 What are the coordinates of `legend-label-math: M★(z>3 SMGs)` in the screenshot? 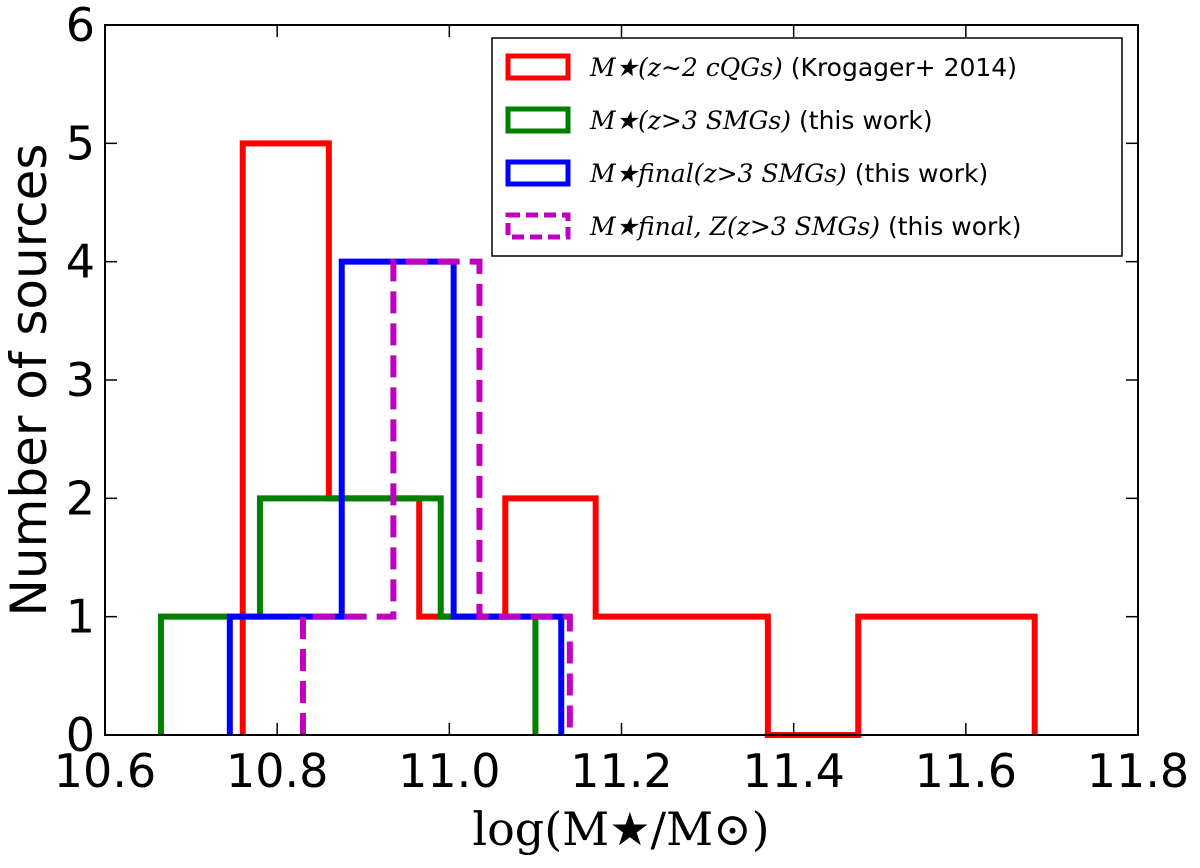 It's located at (690, 120).